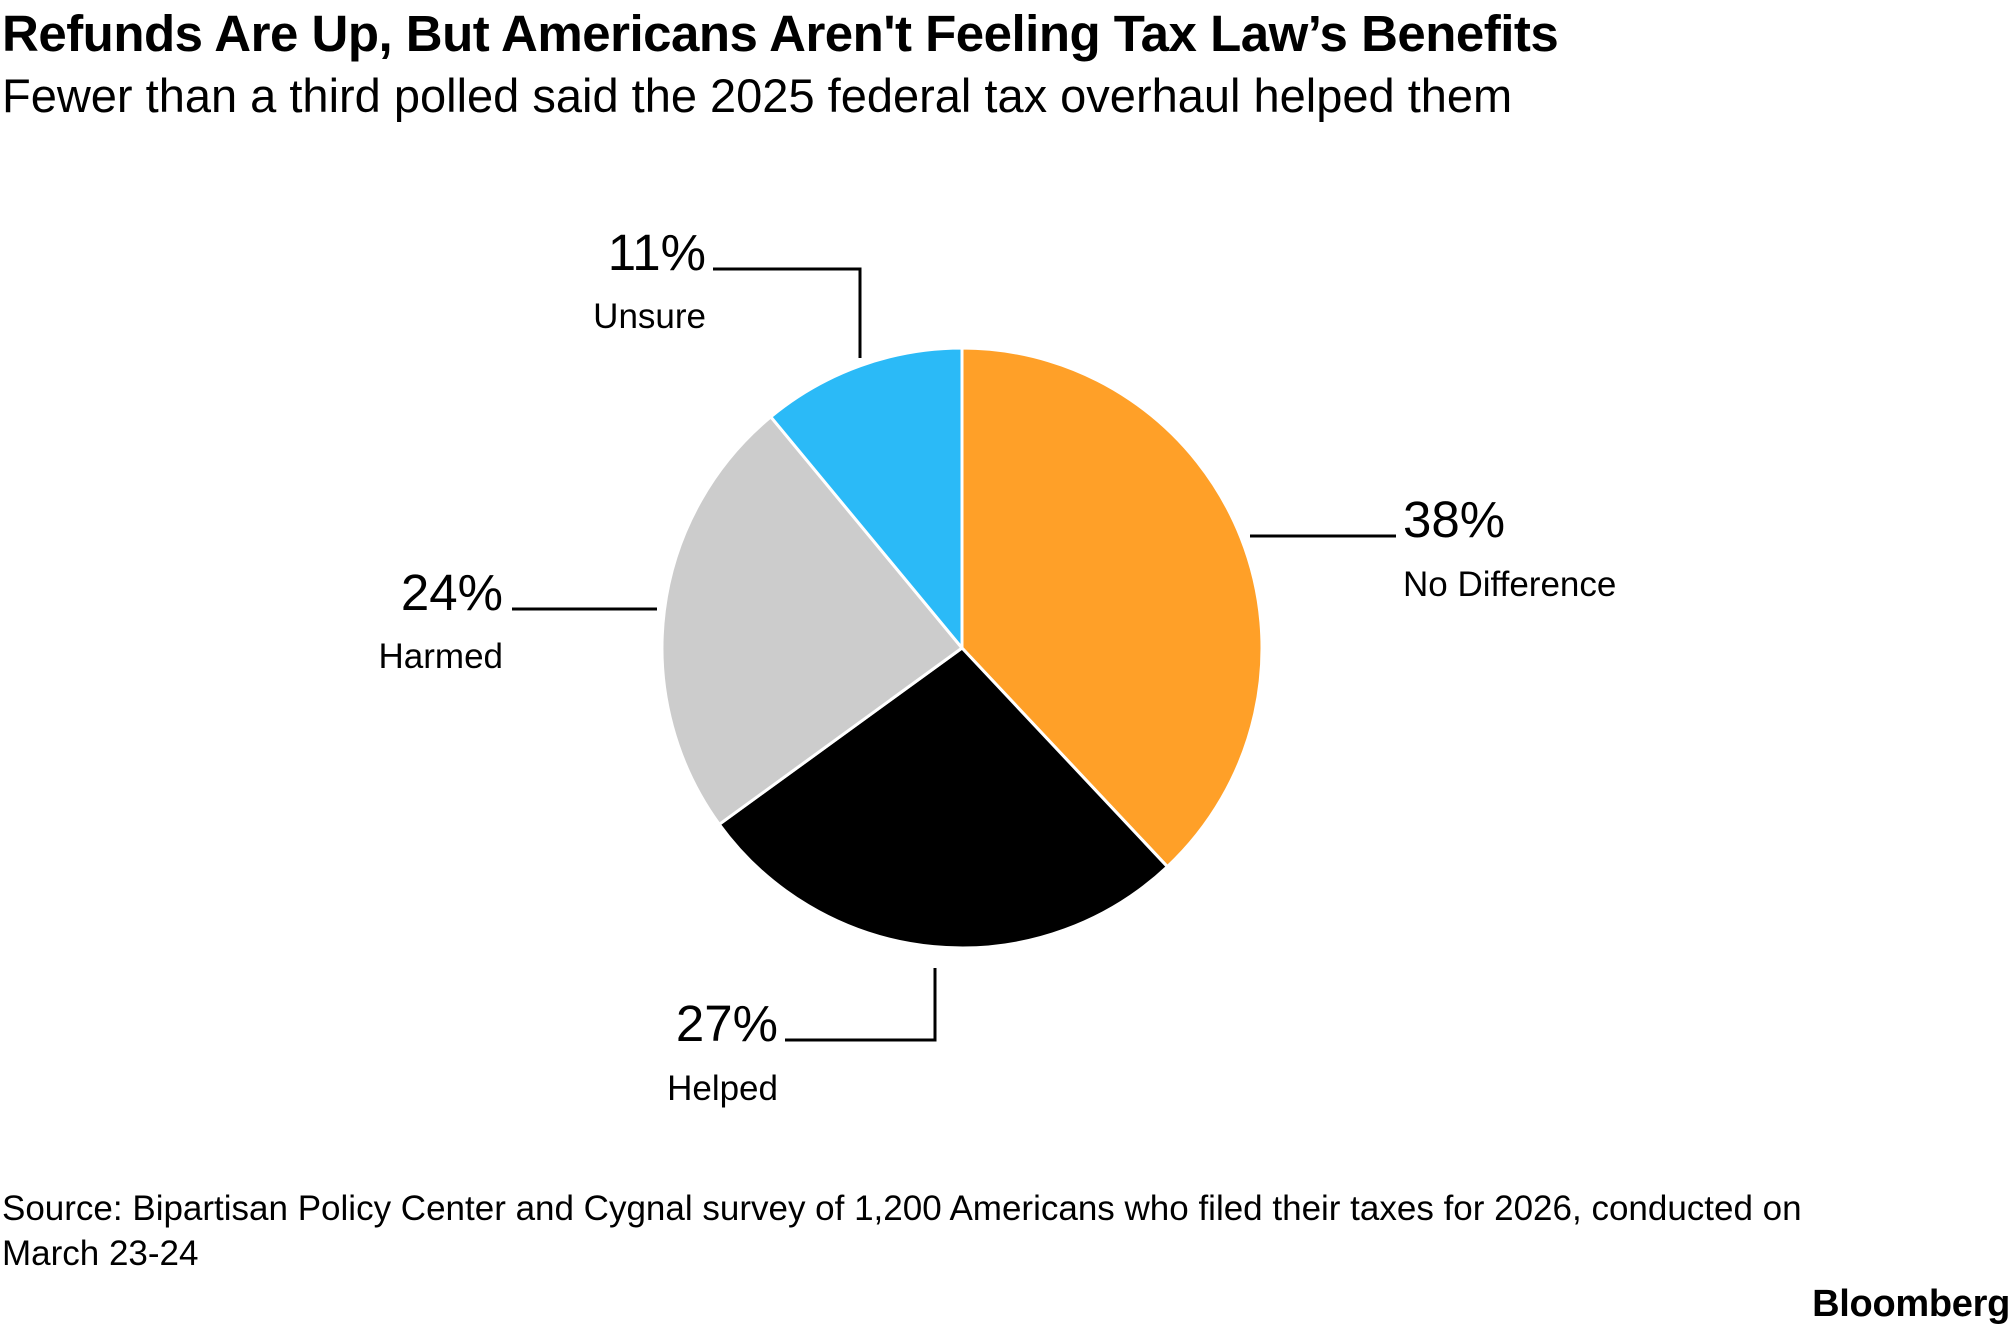  I want to click on category-label-helped: Helped, so click(722, 1088).